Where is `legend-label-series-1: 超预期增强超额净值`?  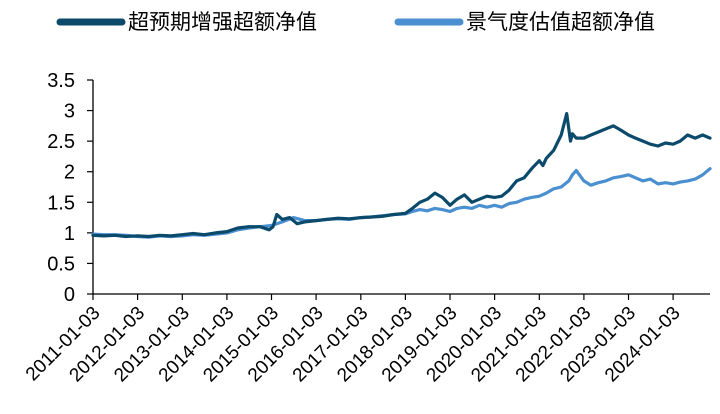
legend-label-series-1: 超预期增强超额净值 is located at coordinates (222, 22).